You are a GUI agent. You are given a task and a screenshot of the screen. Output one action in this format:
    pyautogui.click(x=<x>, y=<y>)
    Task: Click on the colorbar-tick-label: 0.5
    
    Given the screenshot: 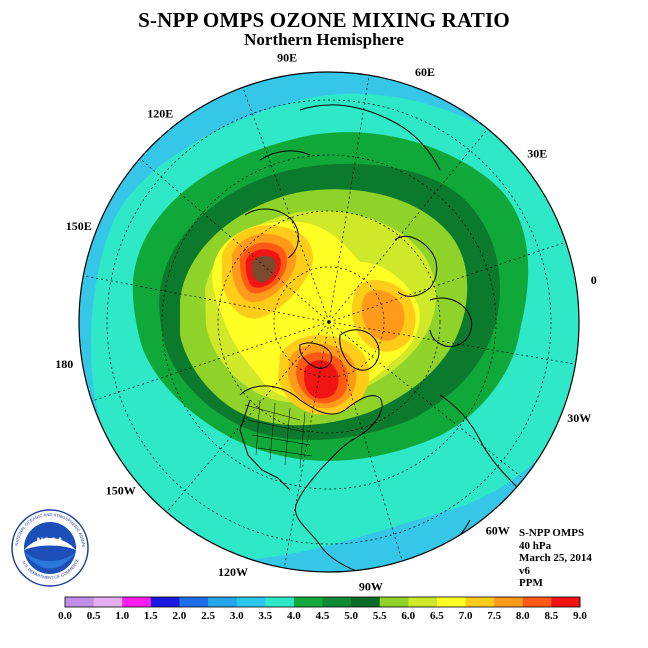 What is the action you would take?
    pyautogui.click(x=94, y=616)
    